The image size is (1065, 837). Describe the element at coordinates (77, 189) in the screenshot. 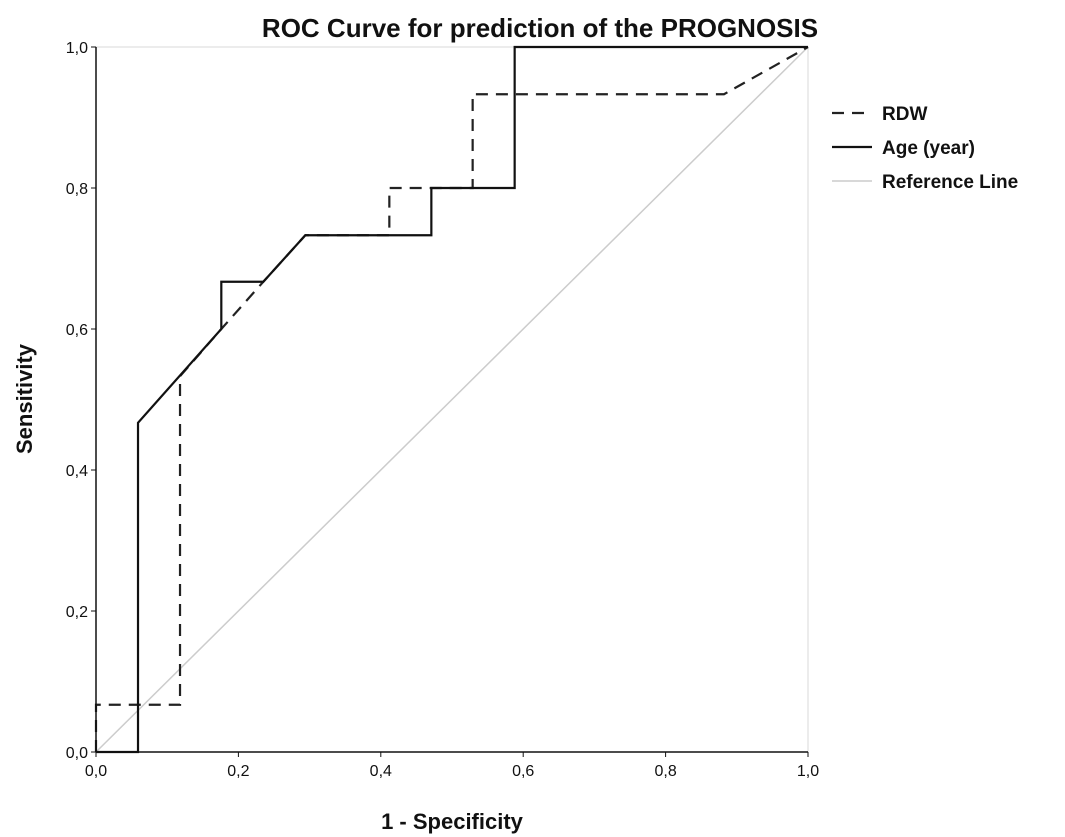

I see `y-tick-label: 0,8` at that location.